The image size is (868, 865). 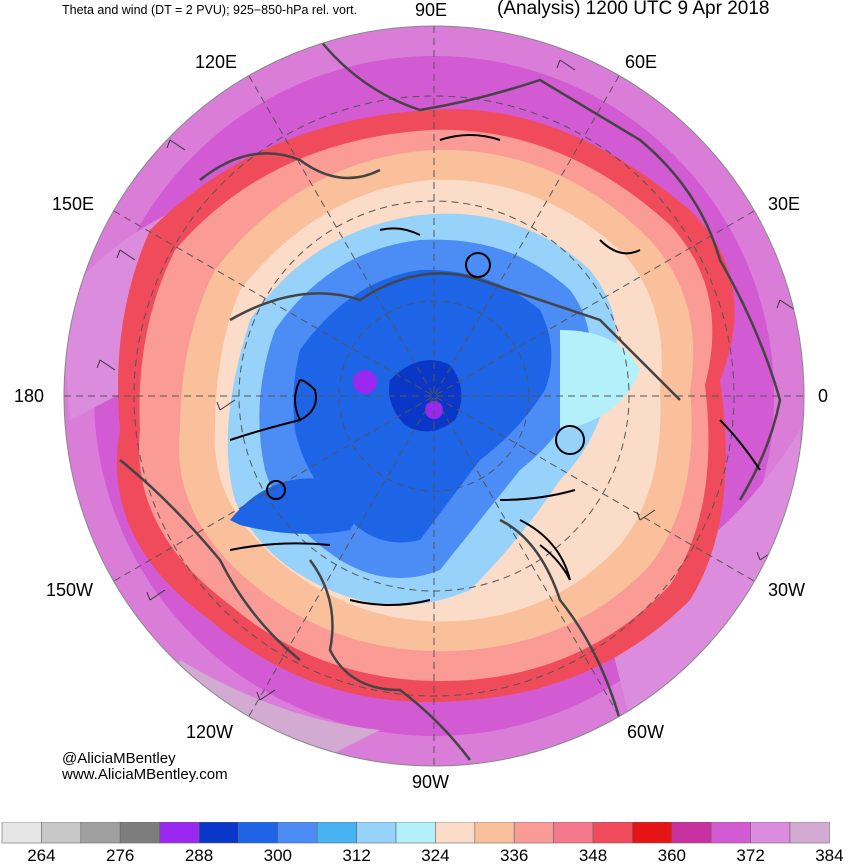 What do you see at coordinates (829, 855) in the screenshot?
I see `colorbar-label: 384` at bounding box center [829, 855].